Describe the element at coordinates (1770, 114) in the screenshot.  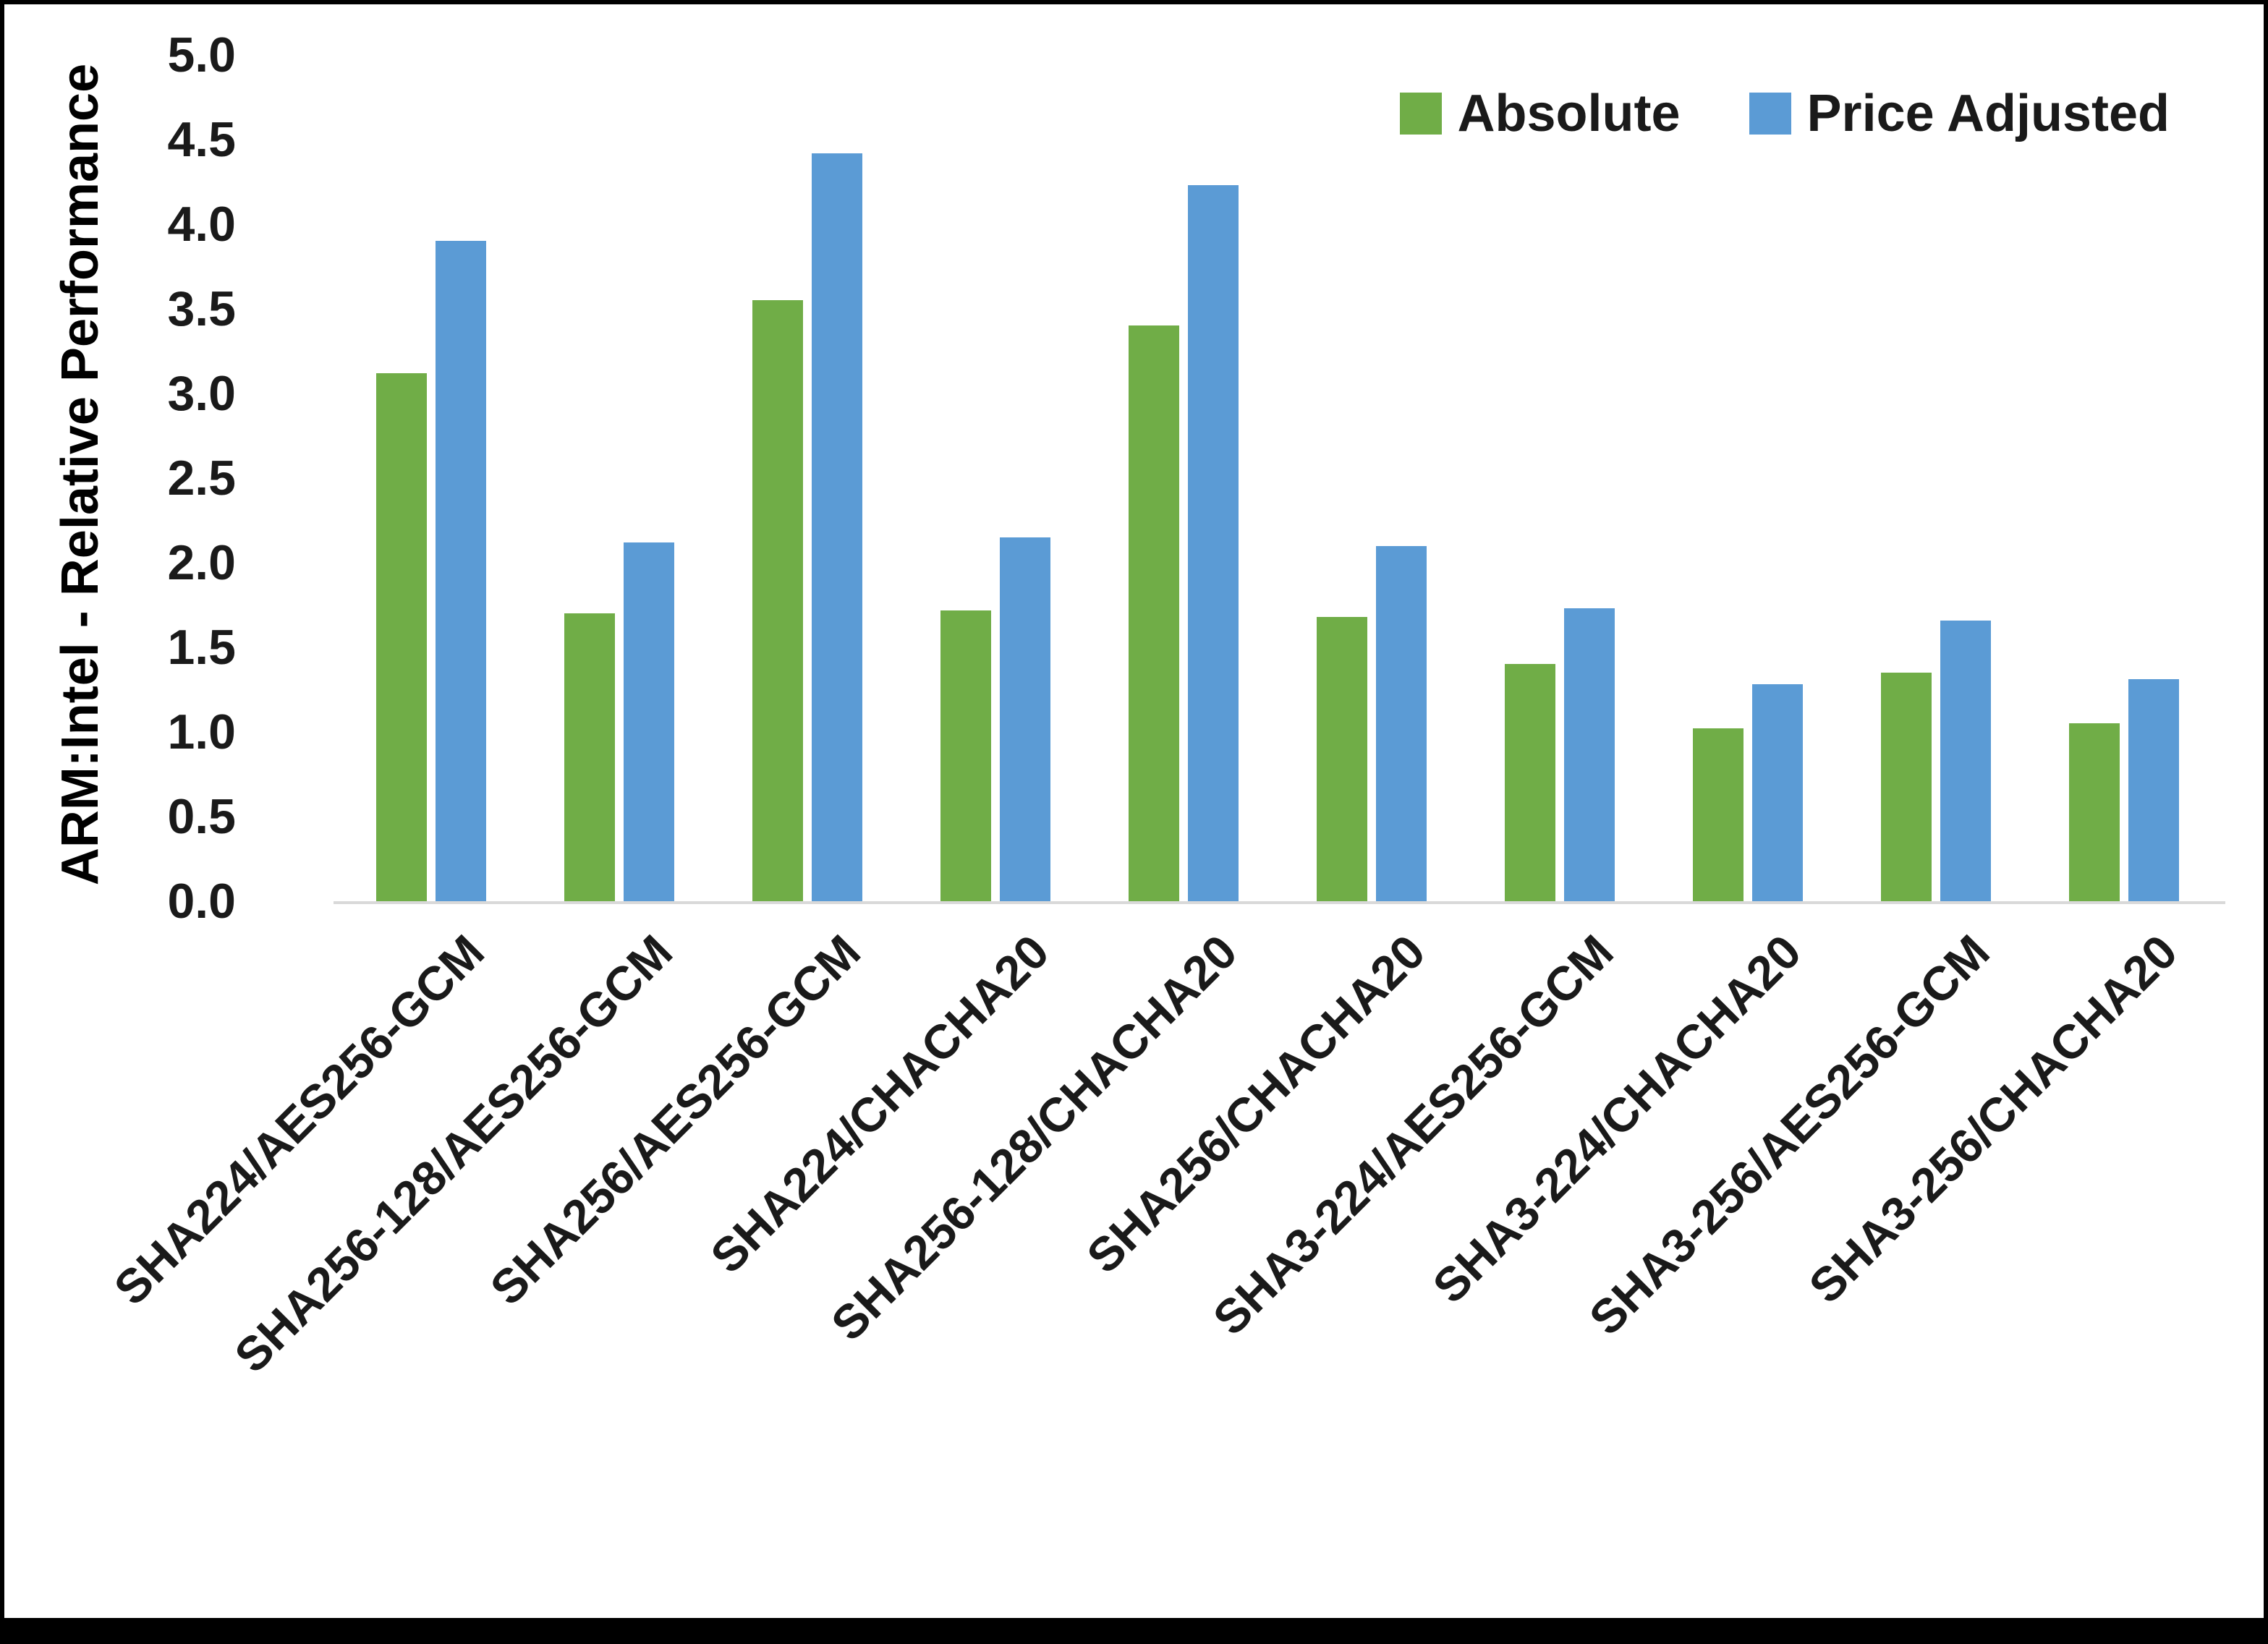
I see `legend-swatch-price-adjusted` at that location.